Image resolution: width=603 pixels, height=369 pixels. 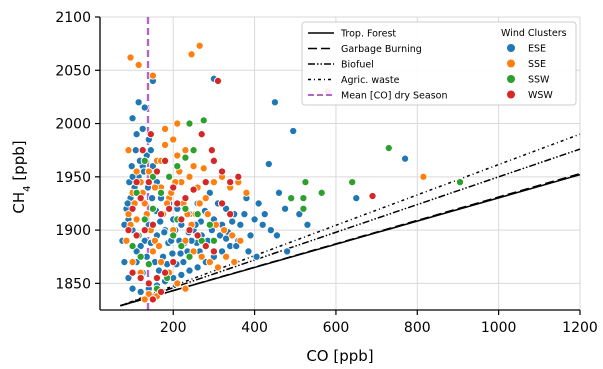 What do you see at coordinates (73, 125) in the screenshot?
I see `y-tick-label: 2000` at bounding box center [73, 125].